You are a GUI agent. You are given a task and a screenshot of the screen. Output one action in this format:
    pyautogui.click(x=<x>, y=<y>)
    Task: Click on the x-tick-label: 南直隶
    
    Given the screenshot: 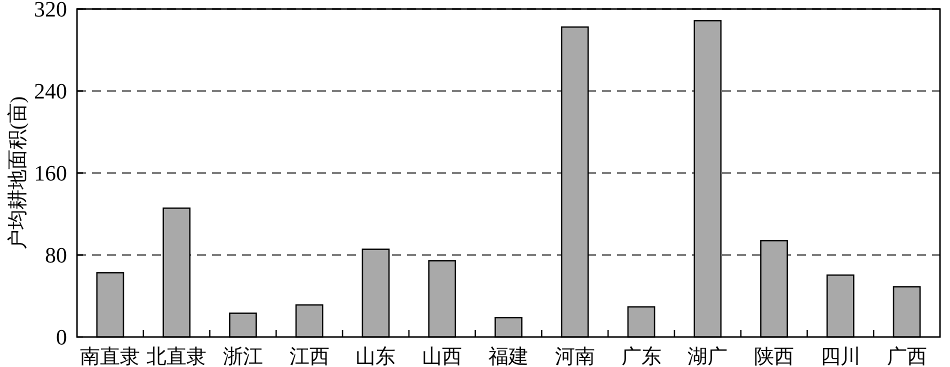 What is the action you would take?
    pyautogui.click(x=110, y=356)
    